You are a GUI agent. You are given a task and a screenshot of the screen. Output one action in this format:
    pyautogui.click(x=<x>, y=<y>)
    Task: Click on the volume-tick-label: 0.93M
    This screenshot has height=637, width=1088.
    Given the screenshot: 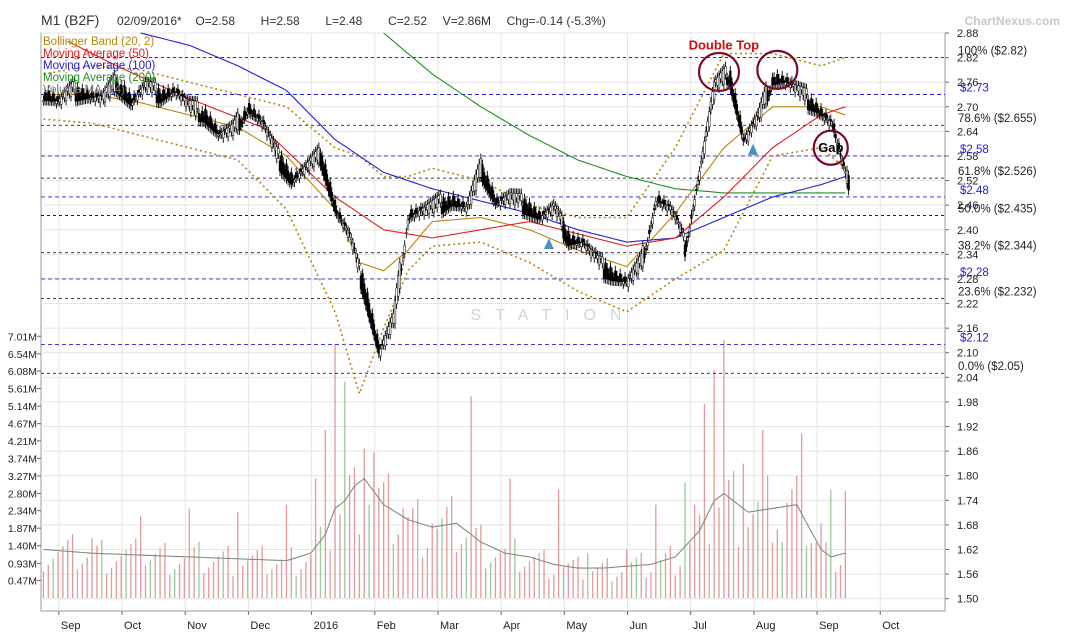 What is the action you would take?
    pyautogui.click(x=22, y=564)
    